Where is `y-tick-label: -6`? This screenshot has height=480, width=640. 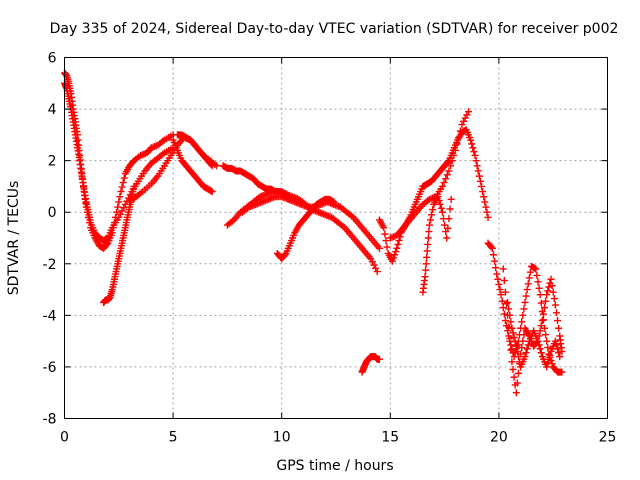
y-tick-label: -6 is located at coordinates (50, 368).